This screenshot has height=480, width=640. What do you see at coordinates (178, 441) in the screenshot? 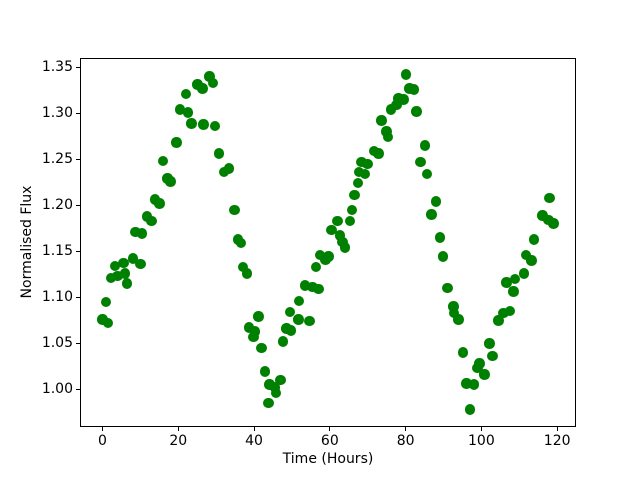
I see `x-tick-label: 20` at bounding box center [178, 441].